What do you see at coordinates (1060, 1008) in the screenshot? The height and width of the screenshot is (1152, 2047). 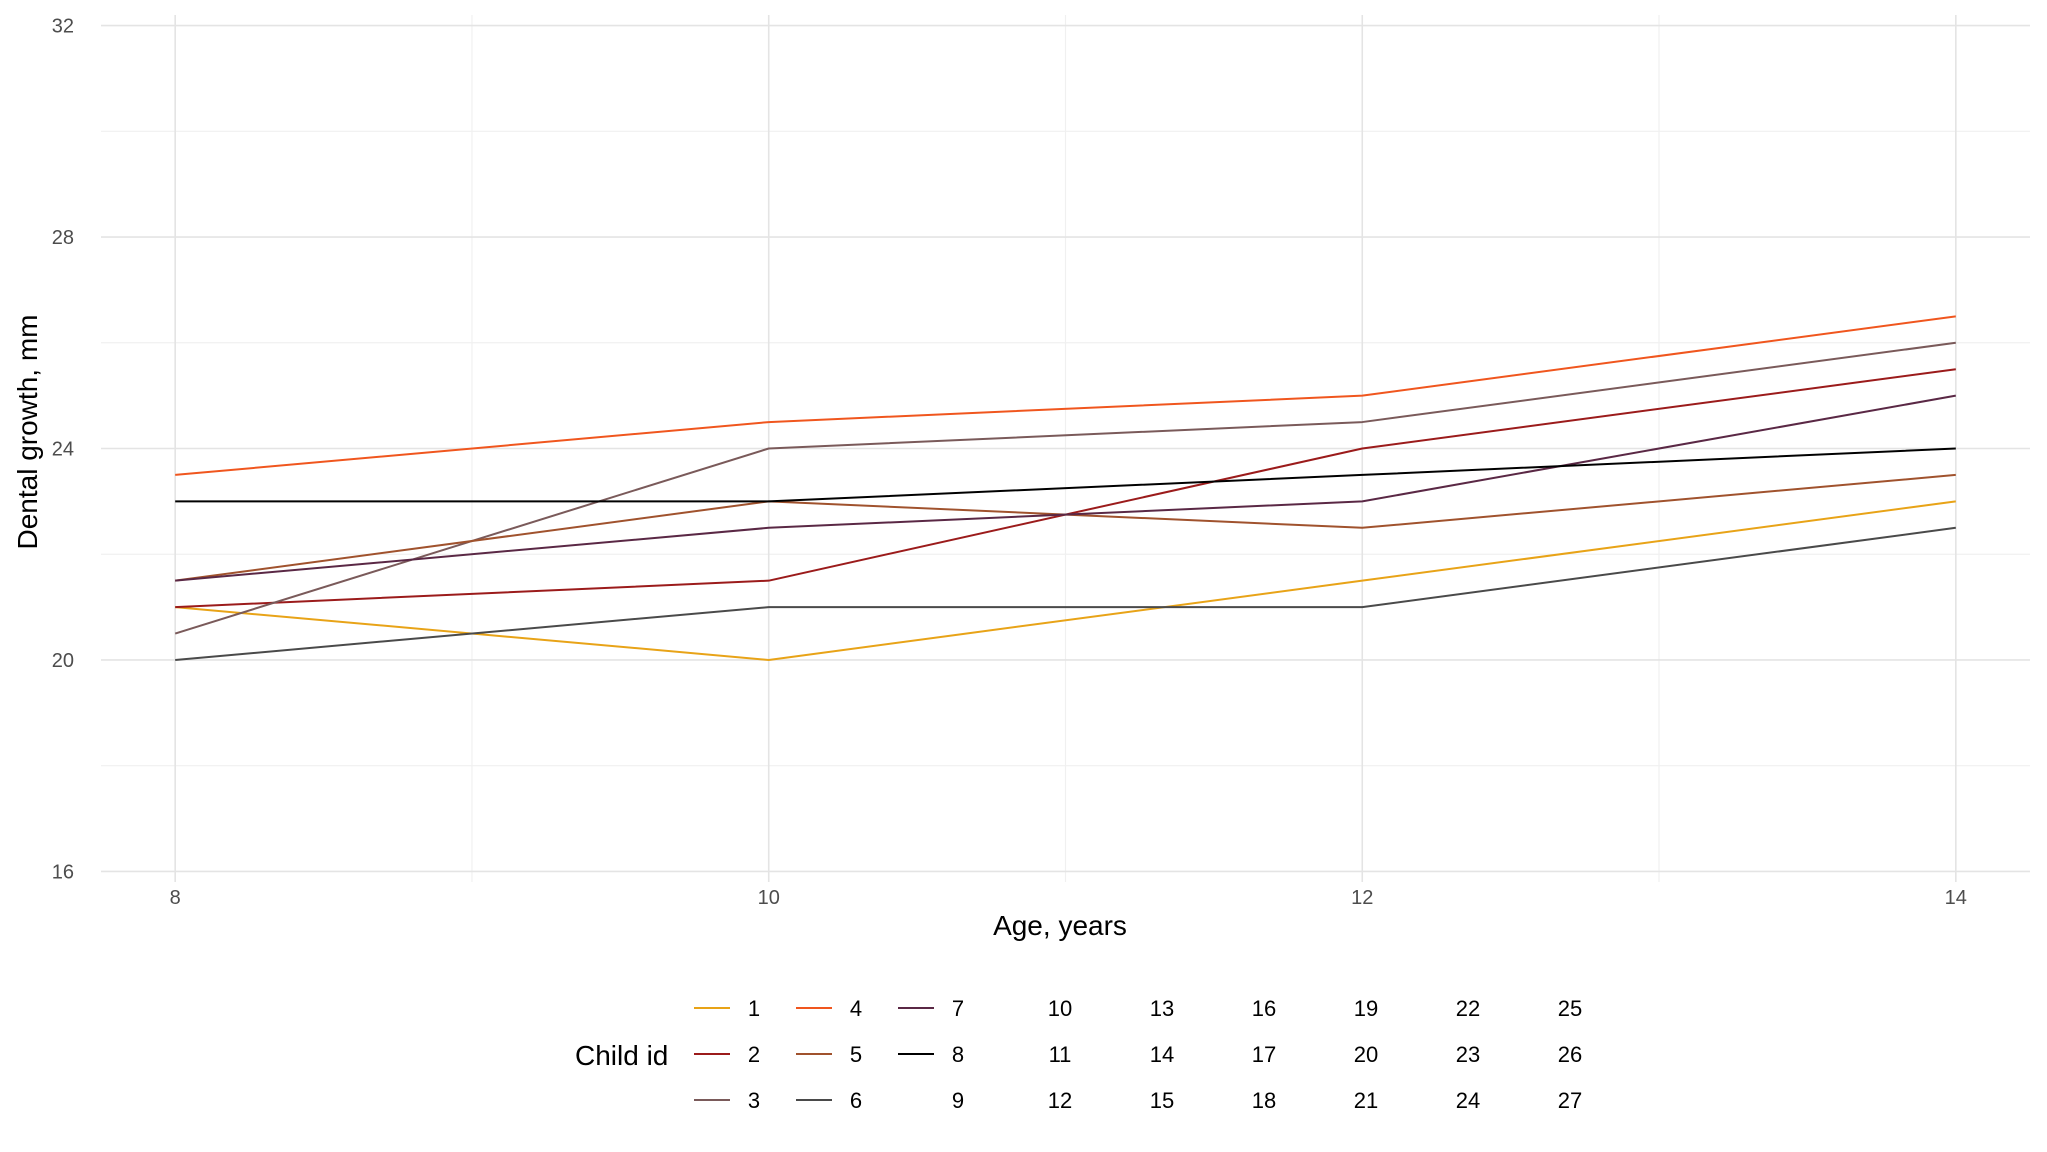 I see `legend-label-10: 10` at bounding box center [1060, 1008].